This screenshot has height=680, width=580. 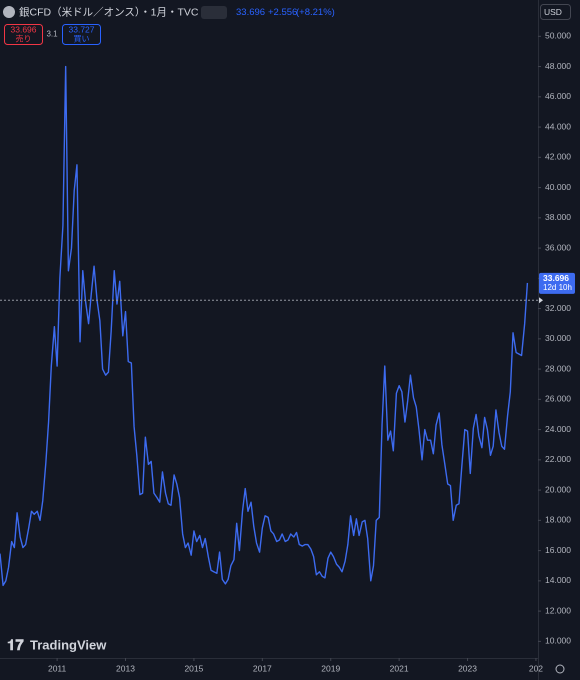 I want to click on y-tick-label: 20.000, so click(x=558, y=489).